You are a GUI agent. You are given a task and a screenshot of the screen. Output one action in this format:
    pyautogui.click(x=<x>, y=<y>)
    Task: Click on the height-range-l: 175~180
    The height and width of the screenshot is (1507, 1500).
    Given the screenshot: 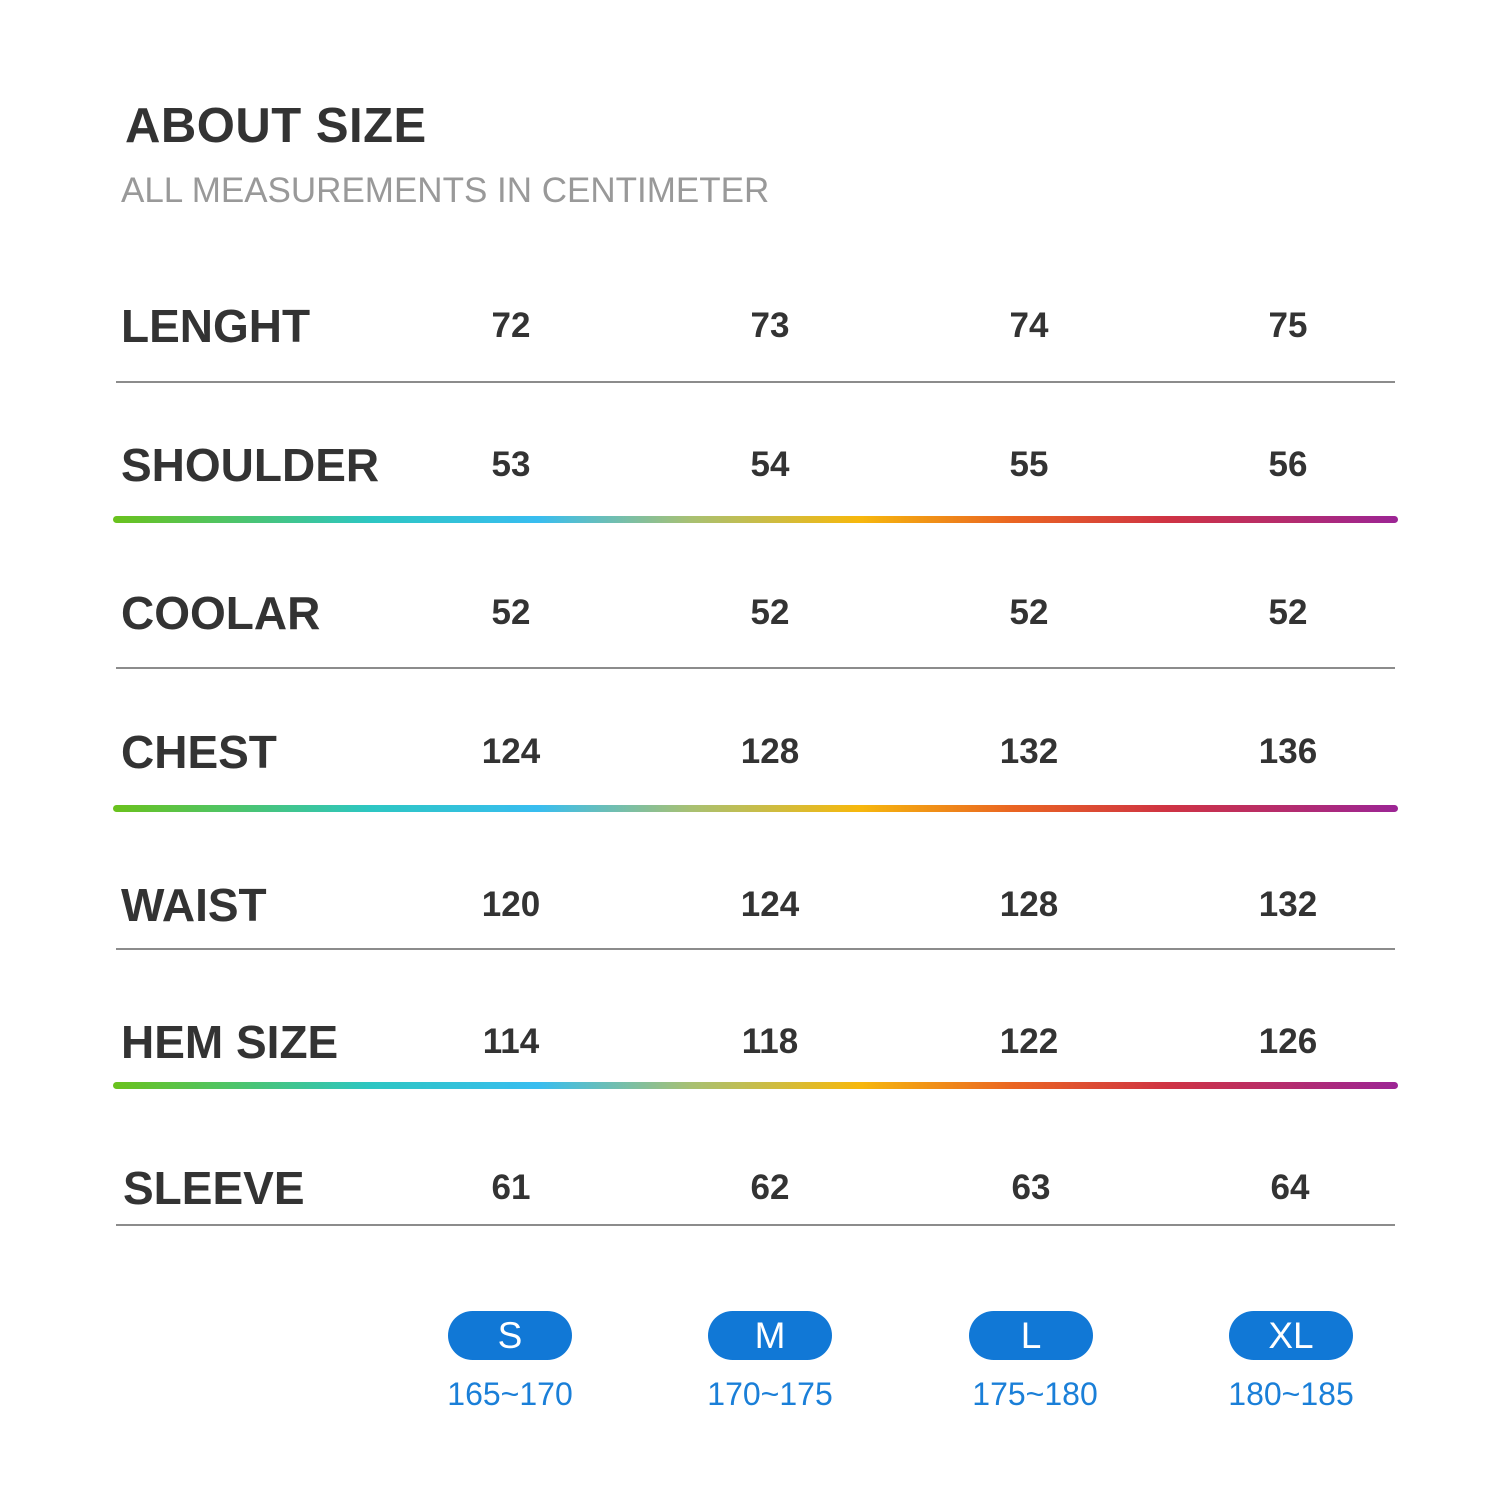 What is the action you would take?
    pyautogui.click(x=1035, y=1394)
    